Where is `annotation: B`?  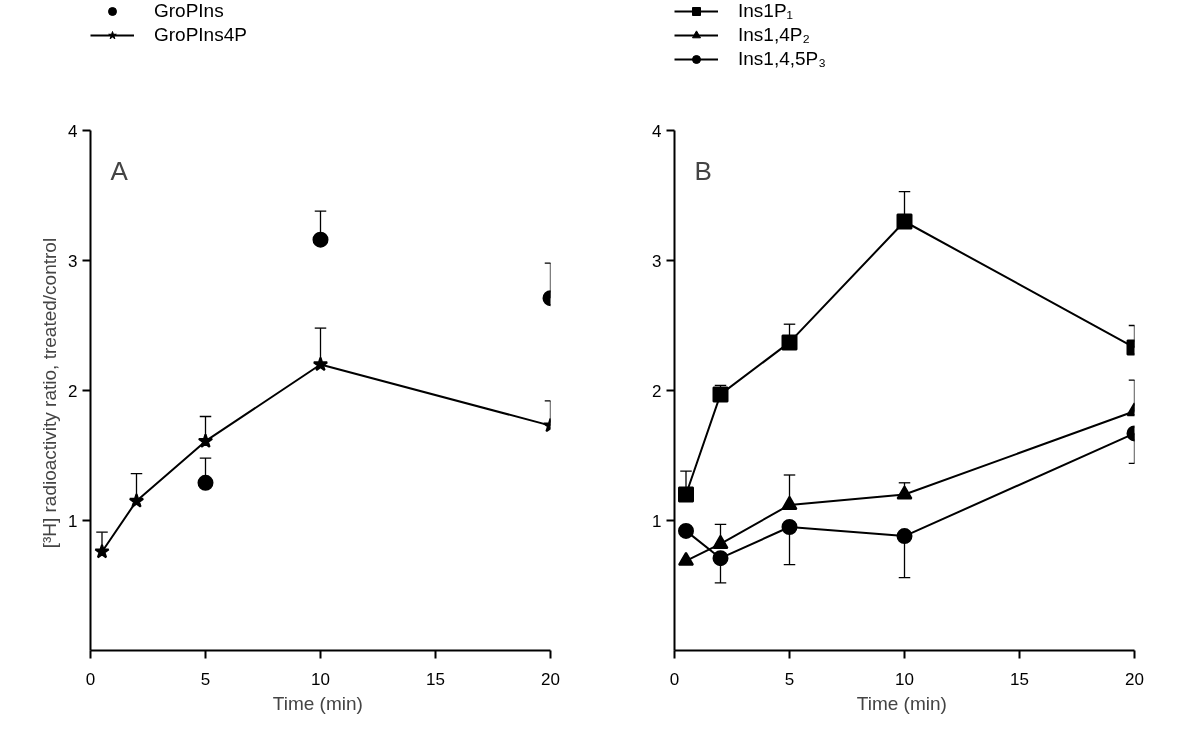
annotation: B is located at coordinates (703, 170).